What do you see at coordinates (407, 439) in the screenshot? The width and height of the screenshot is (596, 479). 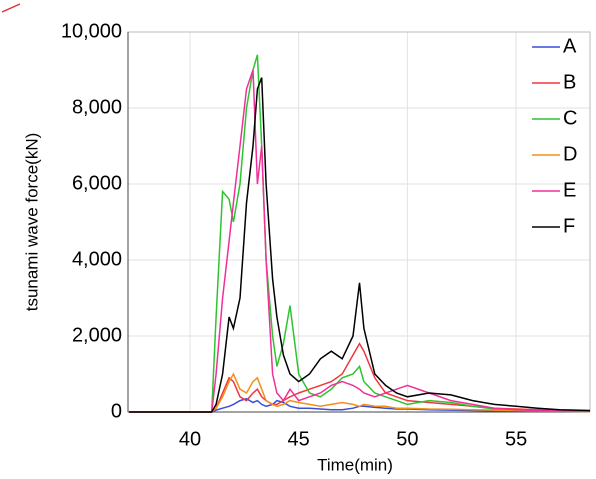 I see `x-tick-label: 50` at bounding box center [407, 439].